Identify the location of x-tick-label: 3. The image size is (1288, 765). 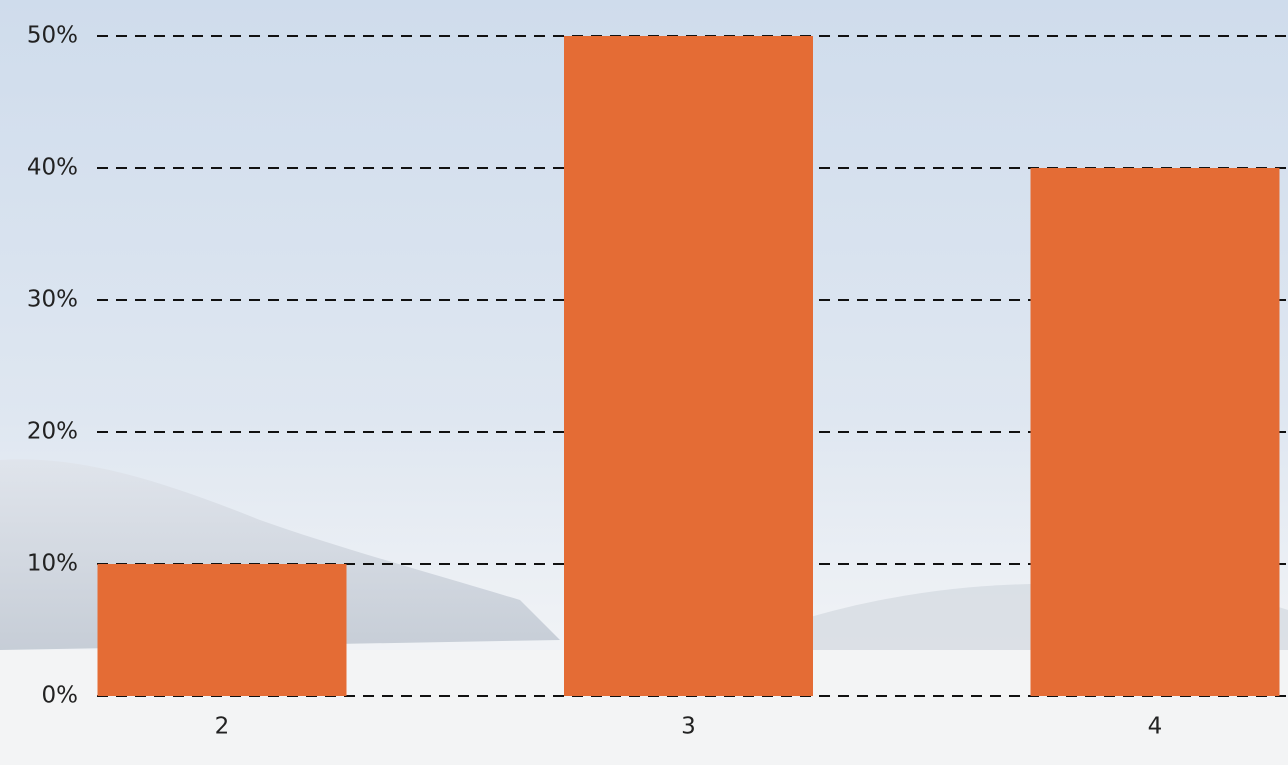
(688, 727).